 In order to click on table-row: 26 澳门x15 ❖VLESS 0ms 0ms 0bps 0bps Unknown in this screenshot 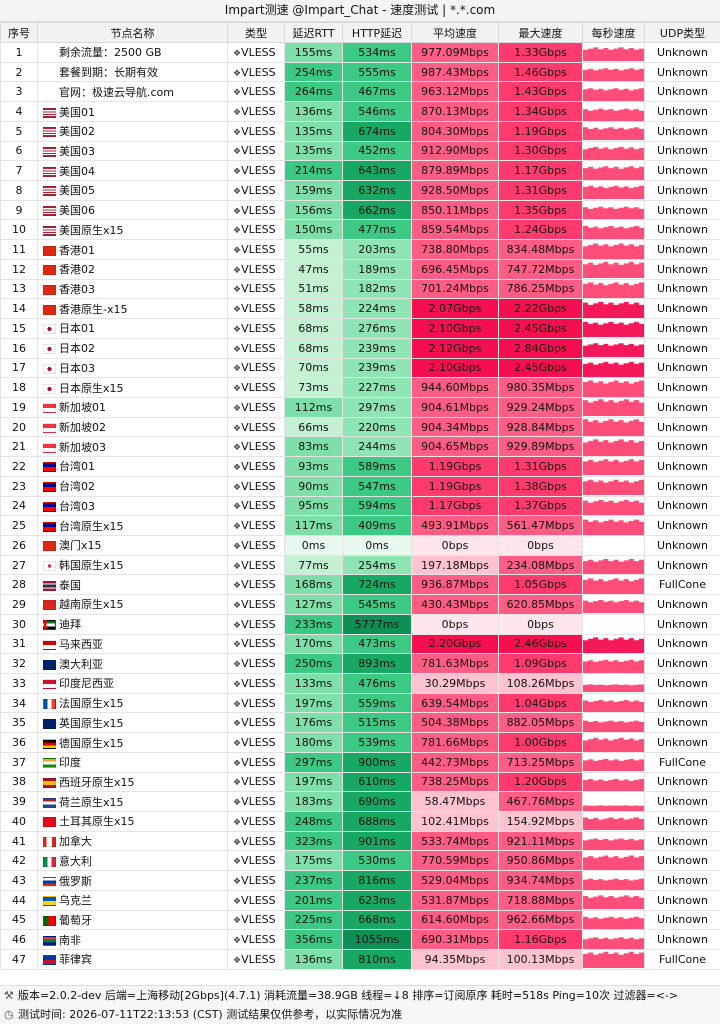, I will do `click(360, 545)`.